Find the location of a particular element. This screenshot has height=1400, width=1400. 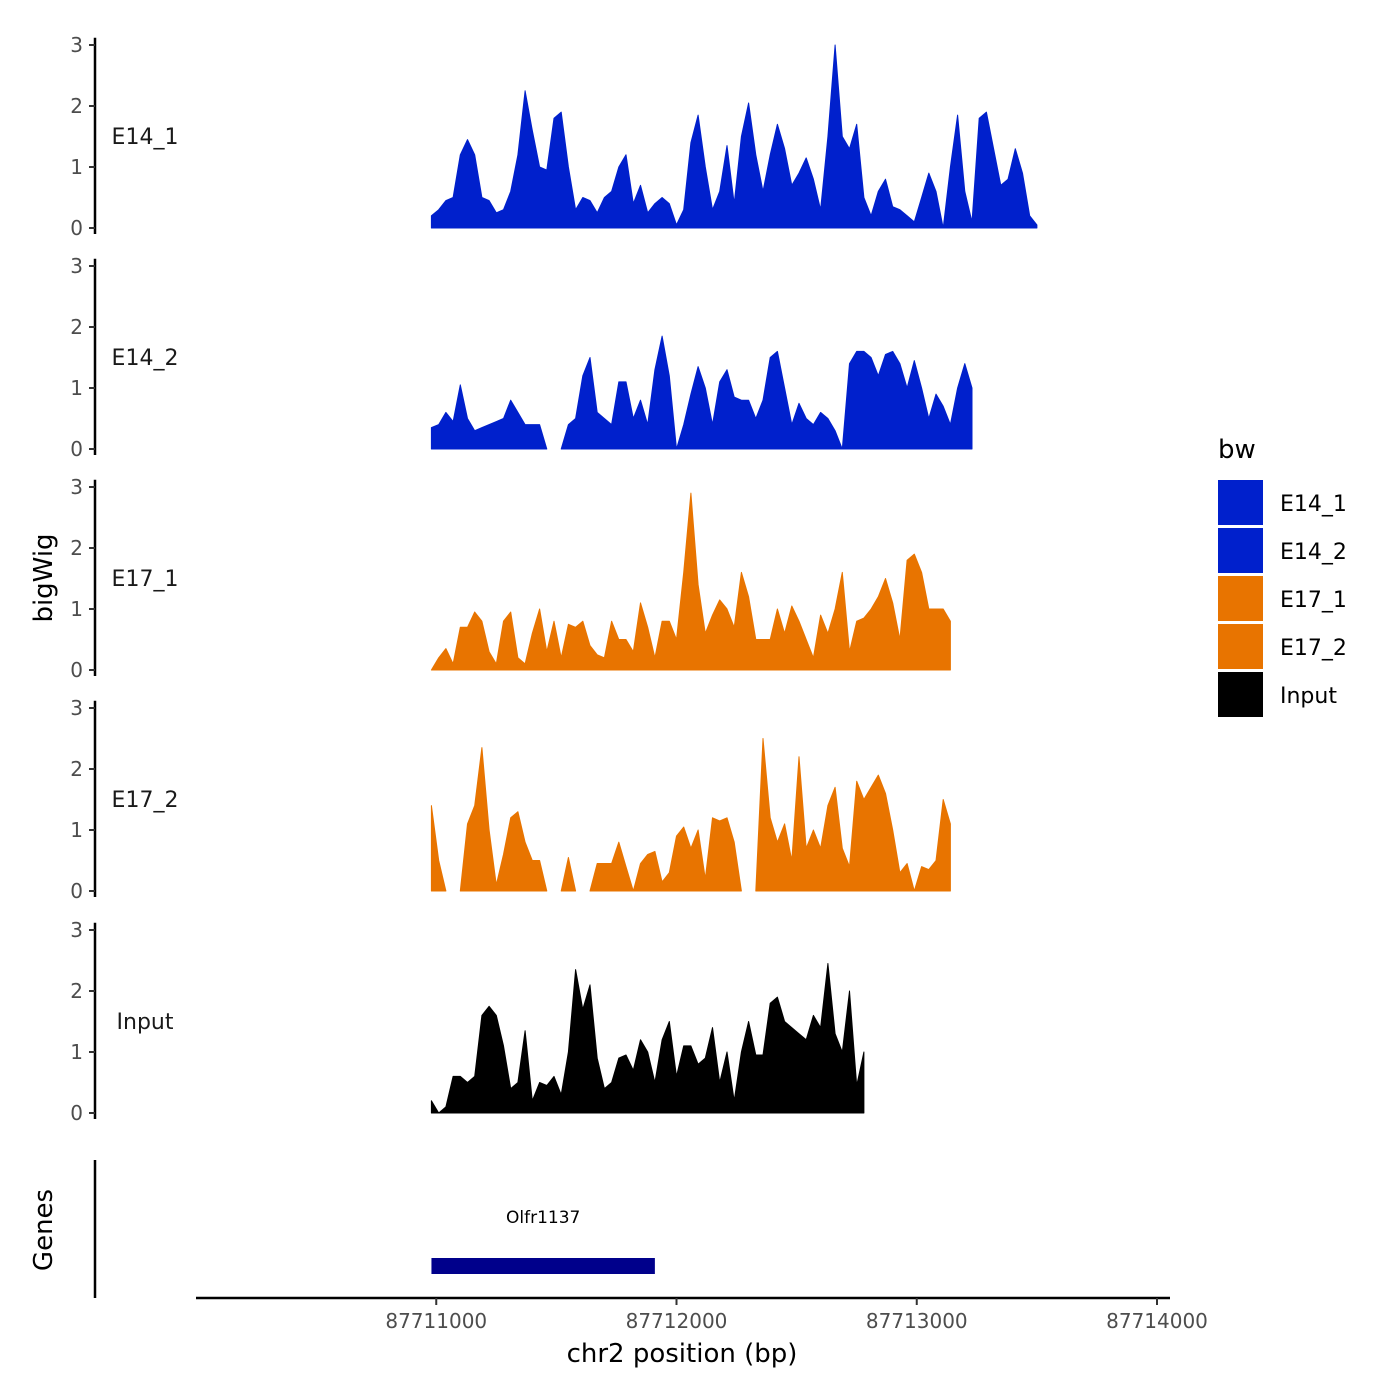

track-label: E14_2 is located at coordinates (145, 358).